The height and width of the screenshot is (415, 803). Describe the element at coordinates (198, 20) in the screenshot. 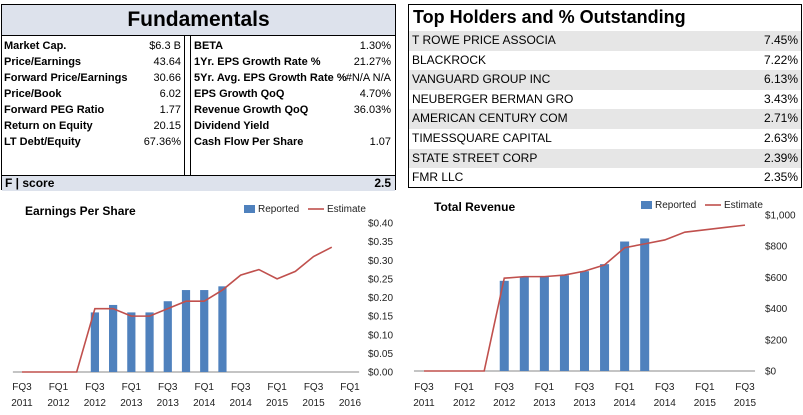

I see `fundamentals-title: Fundamentals` at that location.